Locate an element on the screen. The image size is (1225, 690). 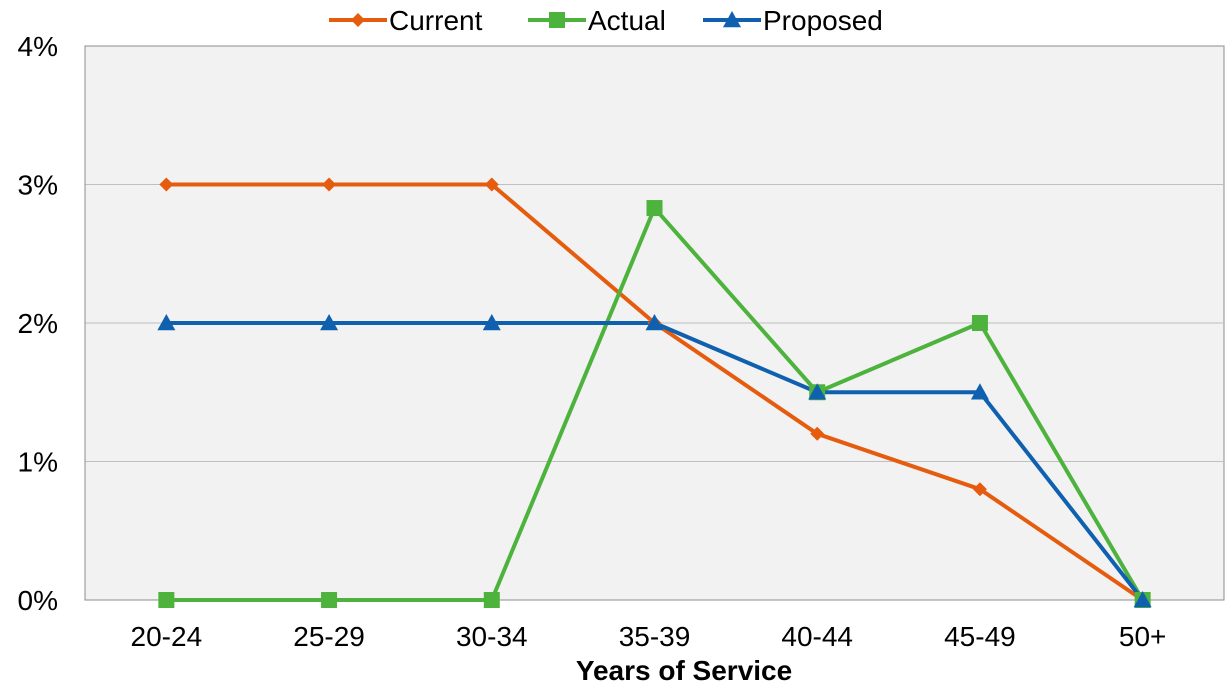
legend-label-actual: Actual is located at coordinates (627, 20).